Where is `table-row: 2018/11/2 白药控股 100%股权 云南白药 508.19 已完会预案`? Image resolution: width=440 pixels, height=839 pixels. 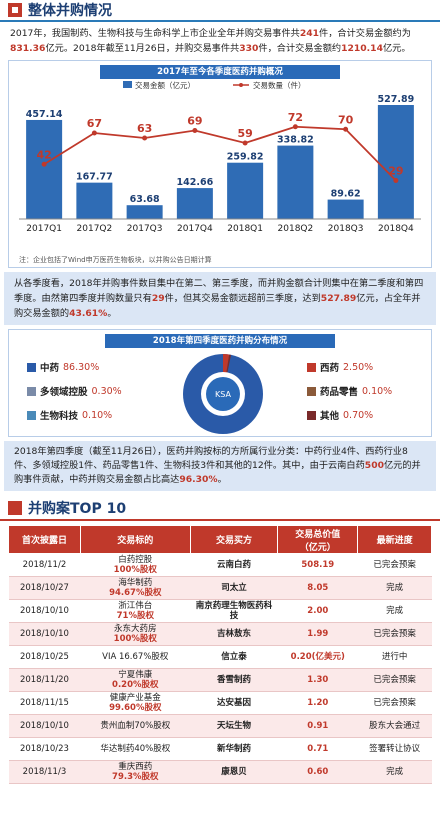 table-row: 2018/11/2 白药控股 100%股权 云南白药 508.19 已完会预案 is located at coordinates (220, 565).